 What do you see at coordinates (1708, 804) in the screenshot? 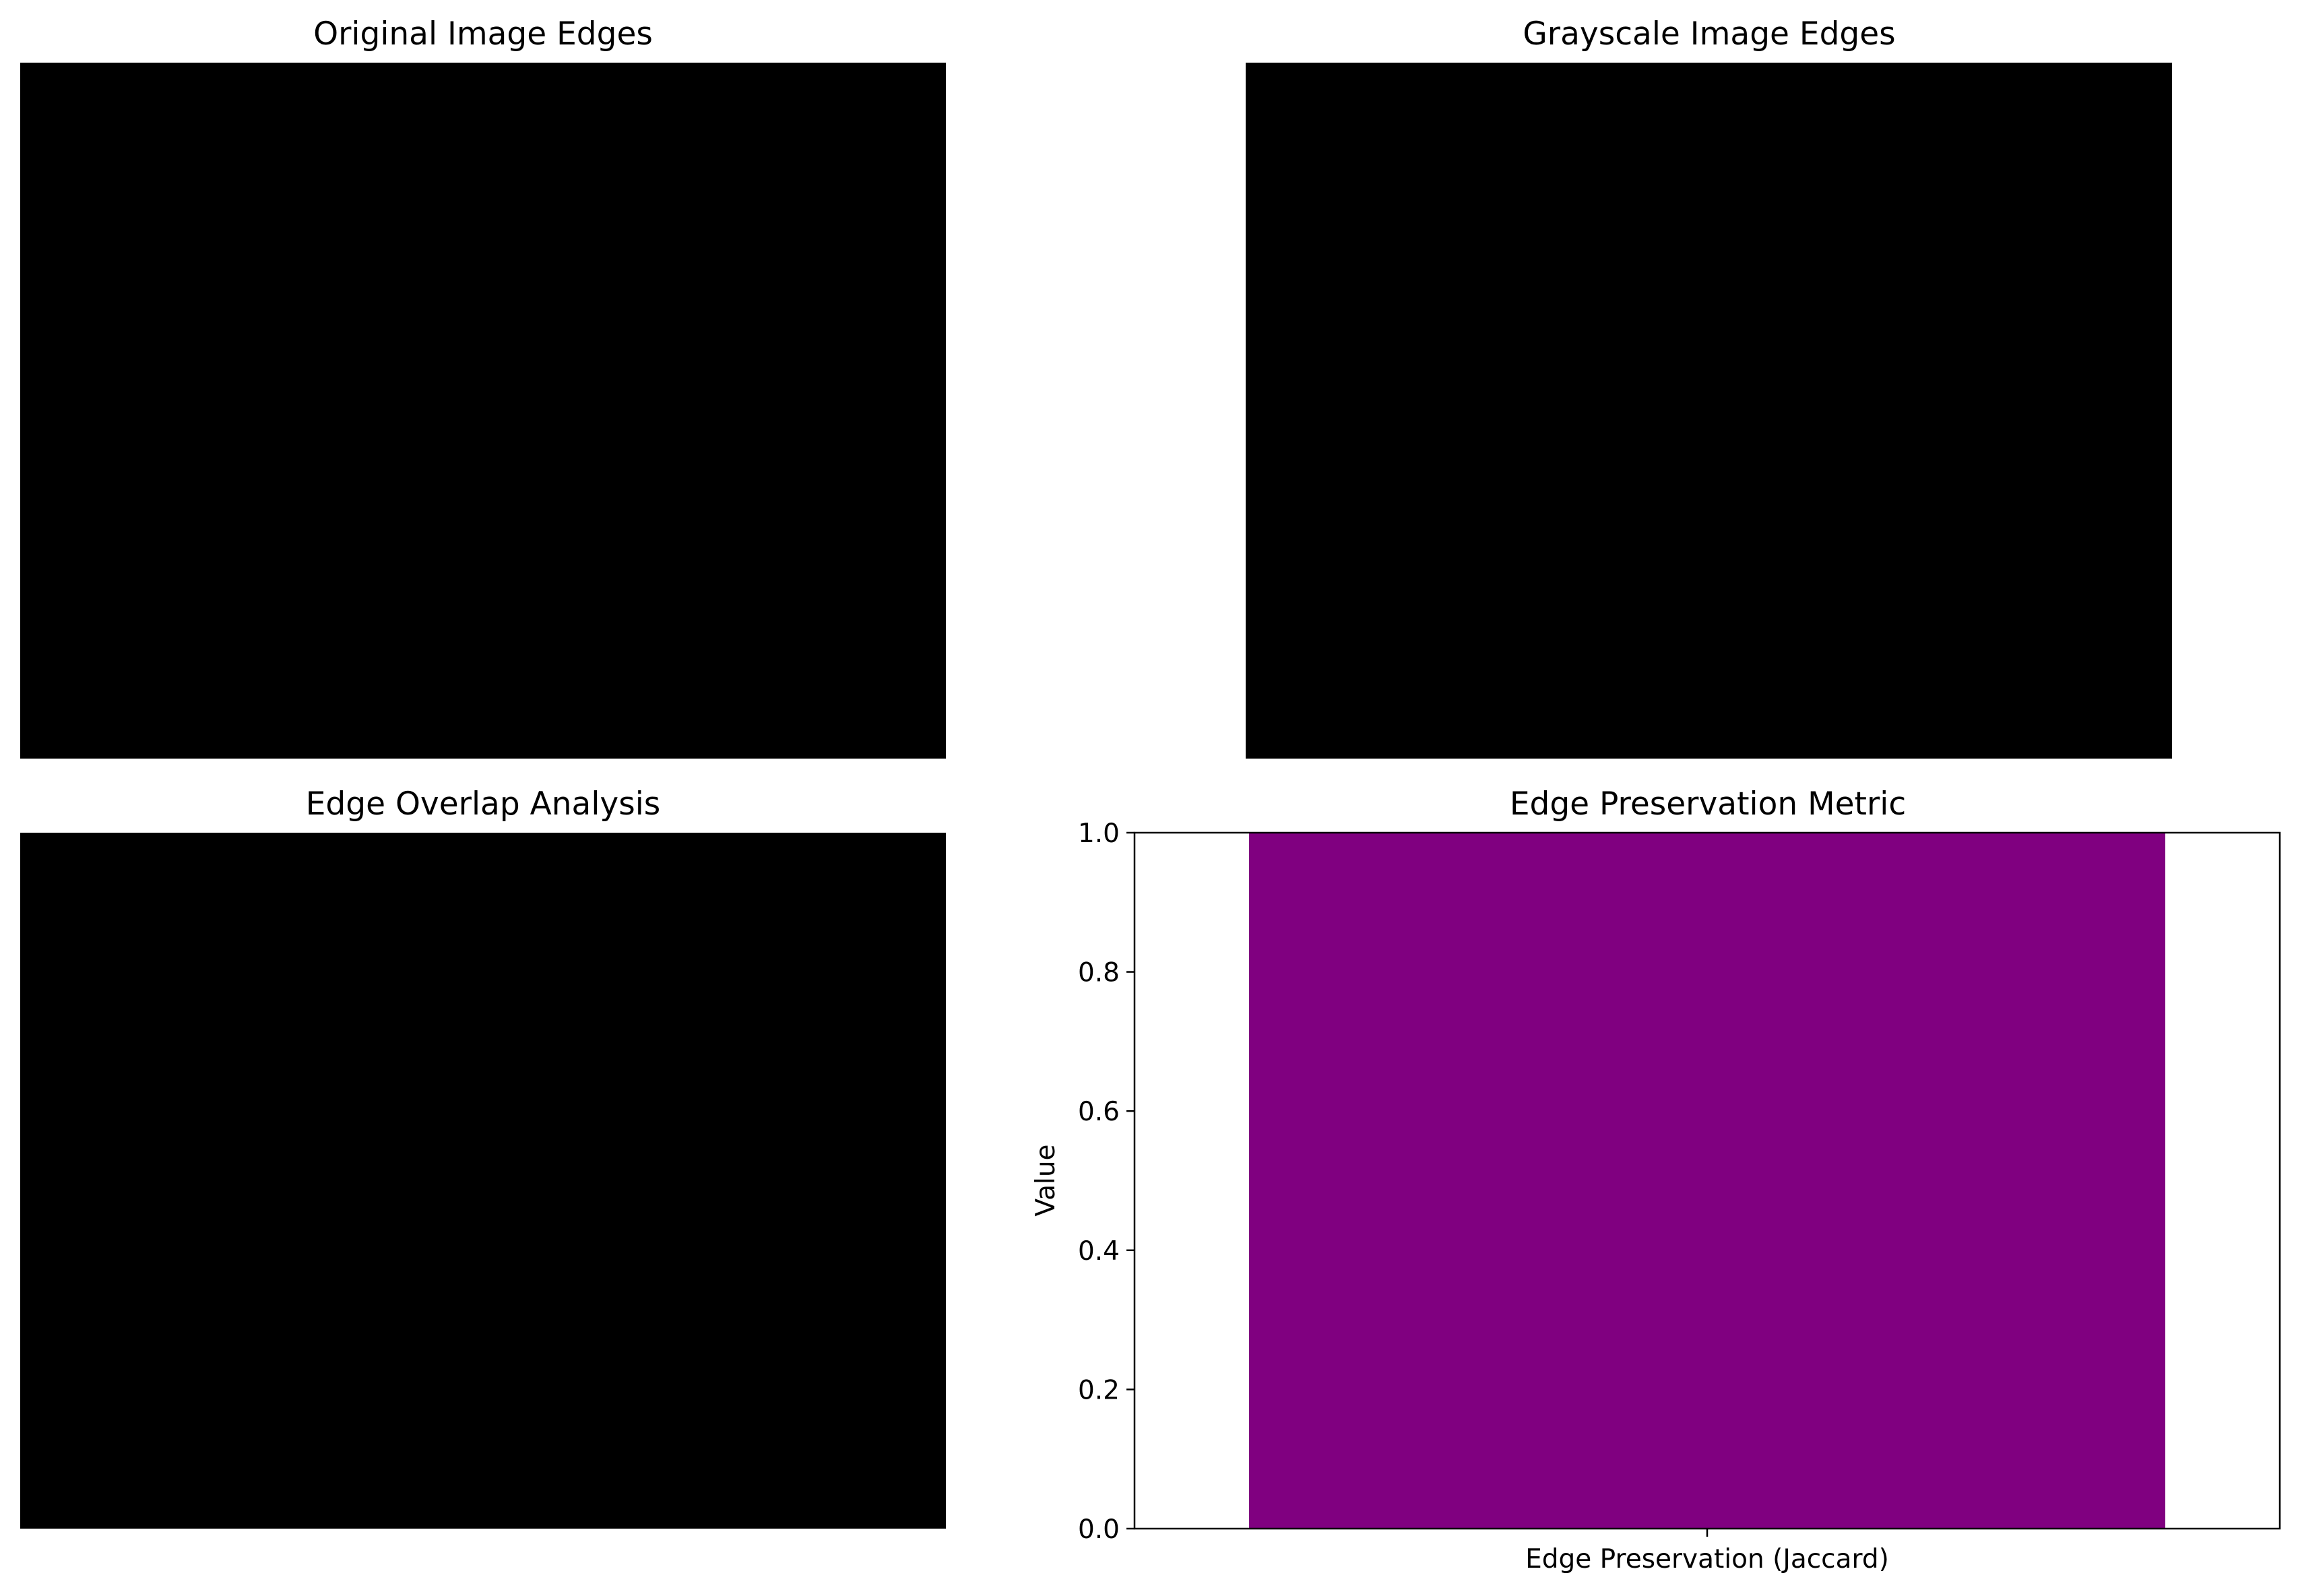
I see `chart-title: Edge Preservation Metric` at bounding box center [1708, 804].